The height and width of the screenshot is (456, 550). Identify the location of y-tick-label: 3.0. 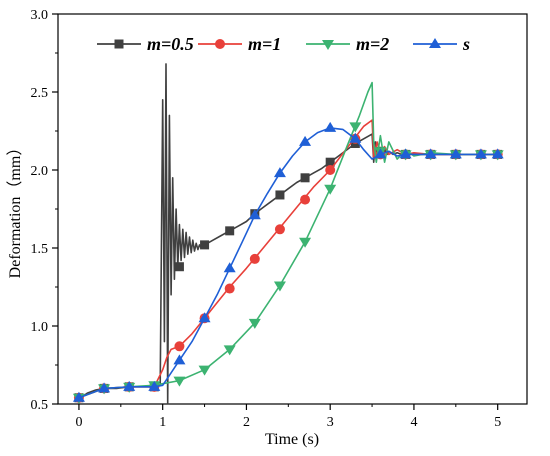
(40, 15).